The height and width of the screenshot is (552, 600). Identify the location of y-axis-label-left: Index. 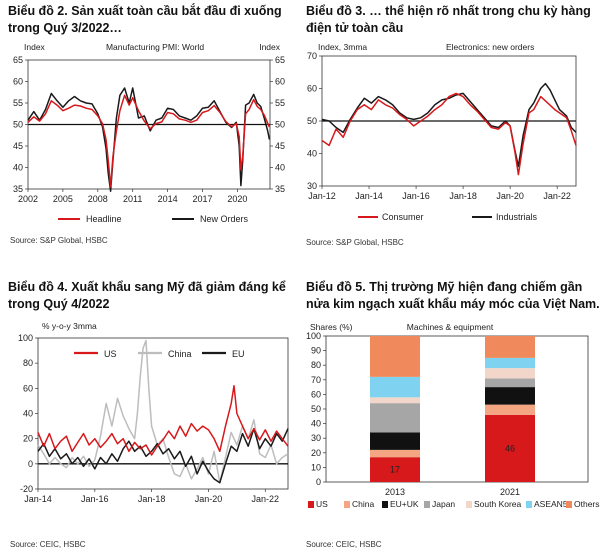
(35, 47).